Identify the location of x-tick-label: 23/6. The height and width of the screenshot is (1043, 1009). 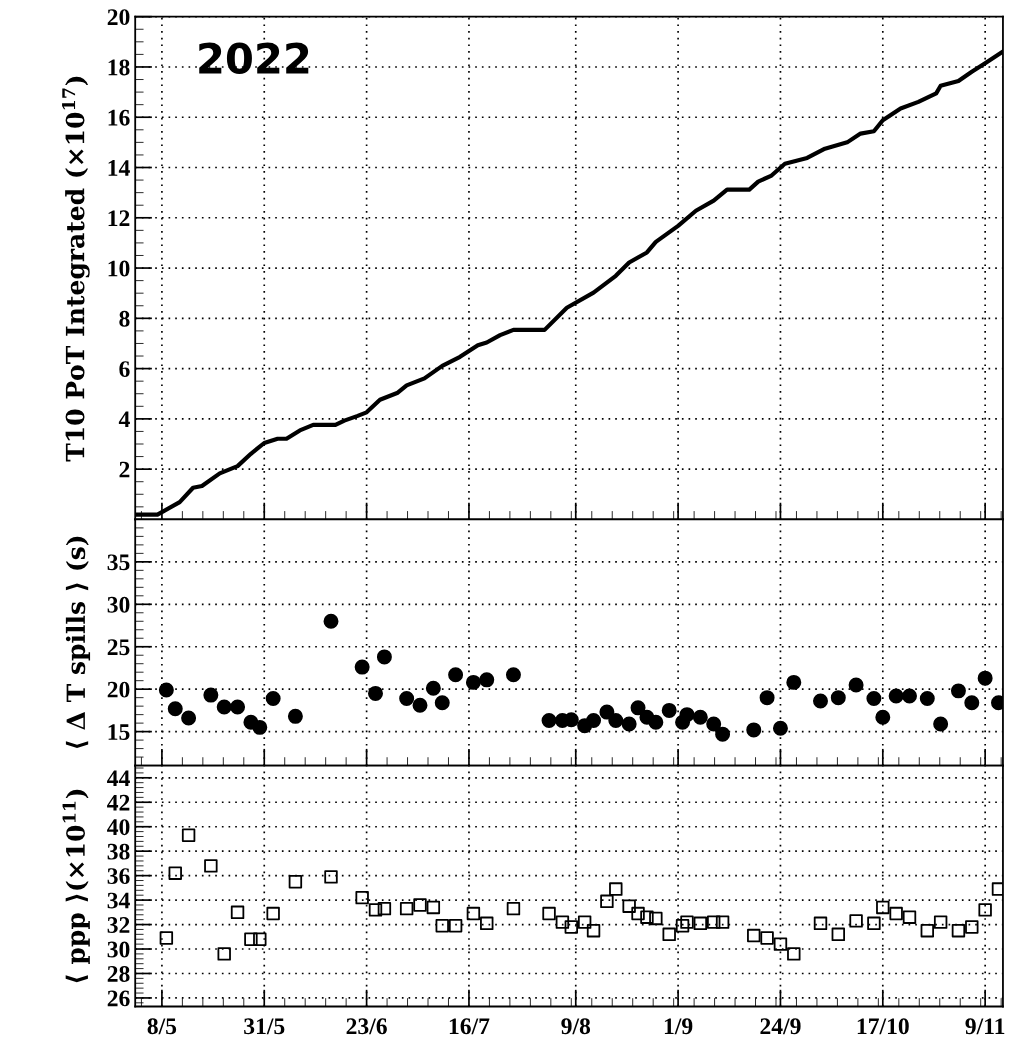
(366, 1026).